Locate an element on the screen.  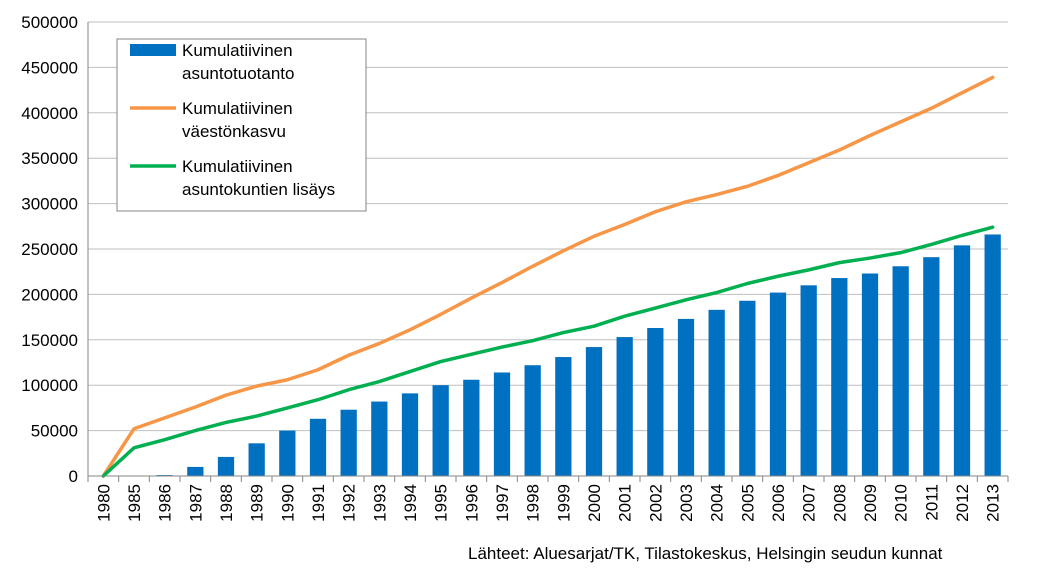
x-tick-label: 1990 is located at coordinates (287, 503).